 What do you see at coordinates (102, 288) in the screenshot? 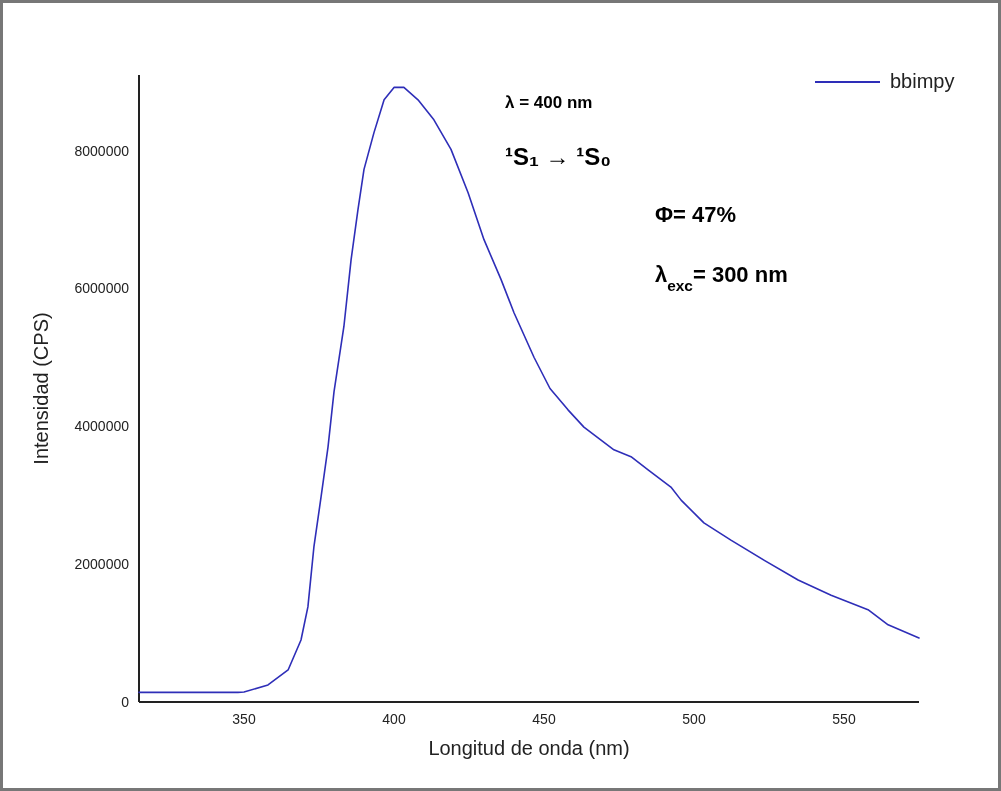
I see `y-tick-label: 6000000` at bounding box center [102, 288].